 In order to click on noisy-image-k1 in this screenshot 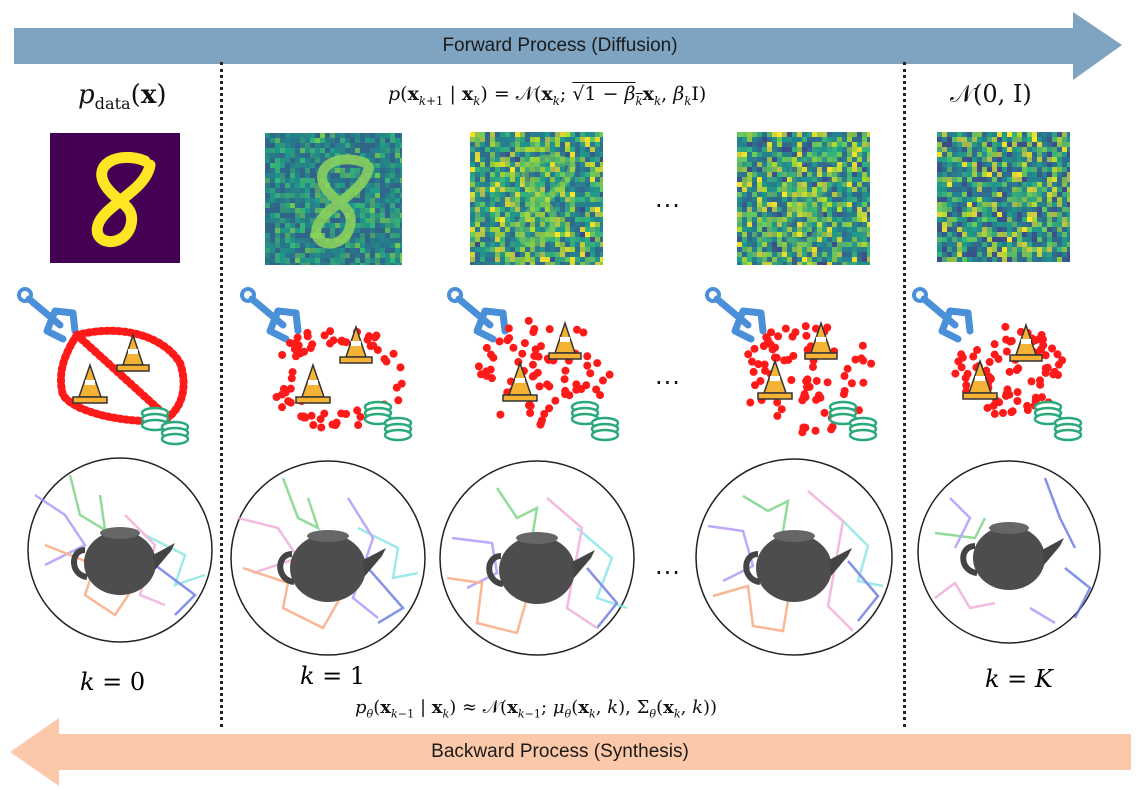, I will do `click(333, 199)`.